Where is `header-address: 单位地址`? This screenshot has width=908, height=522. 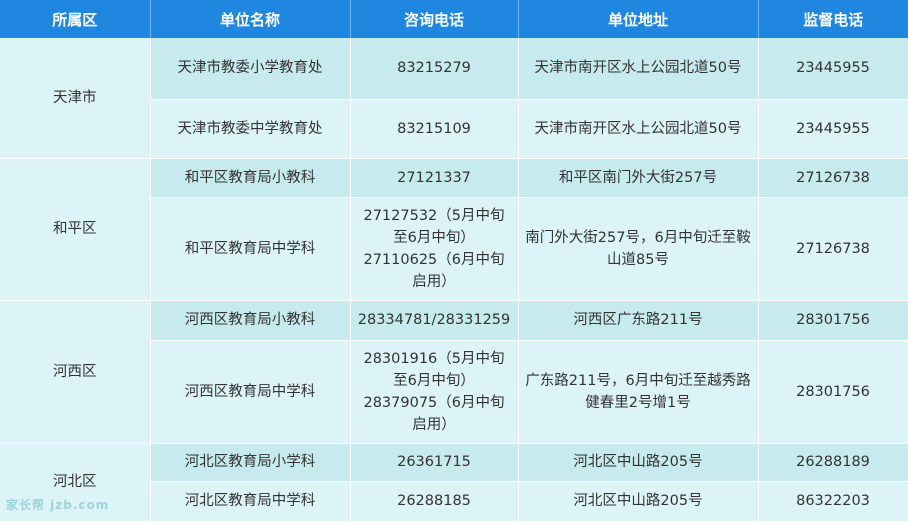 header-address: 单位地址 is located at coordinates (638, 19).